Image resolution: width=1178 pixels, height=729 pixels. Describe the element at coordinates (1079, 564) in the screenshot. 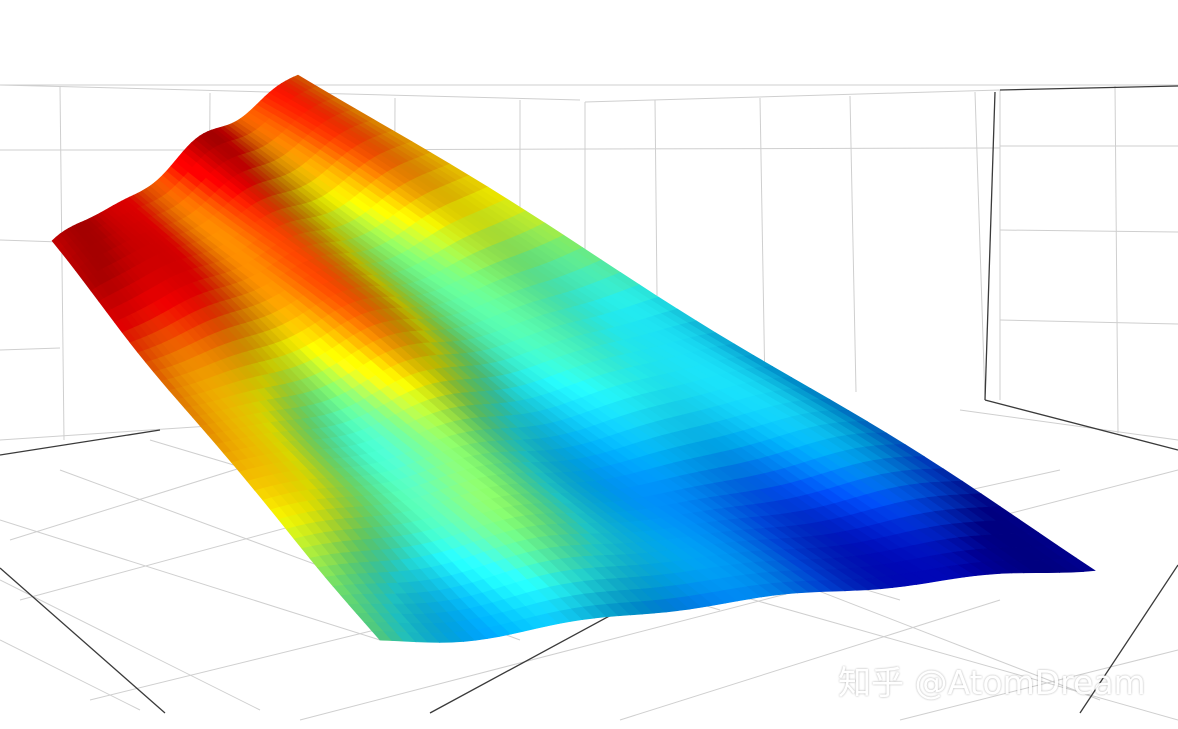

I see `surface-patch` at that location.